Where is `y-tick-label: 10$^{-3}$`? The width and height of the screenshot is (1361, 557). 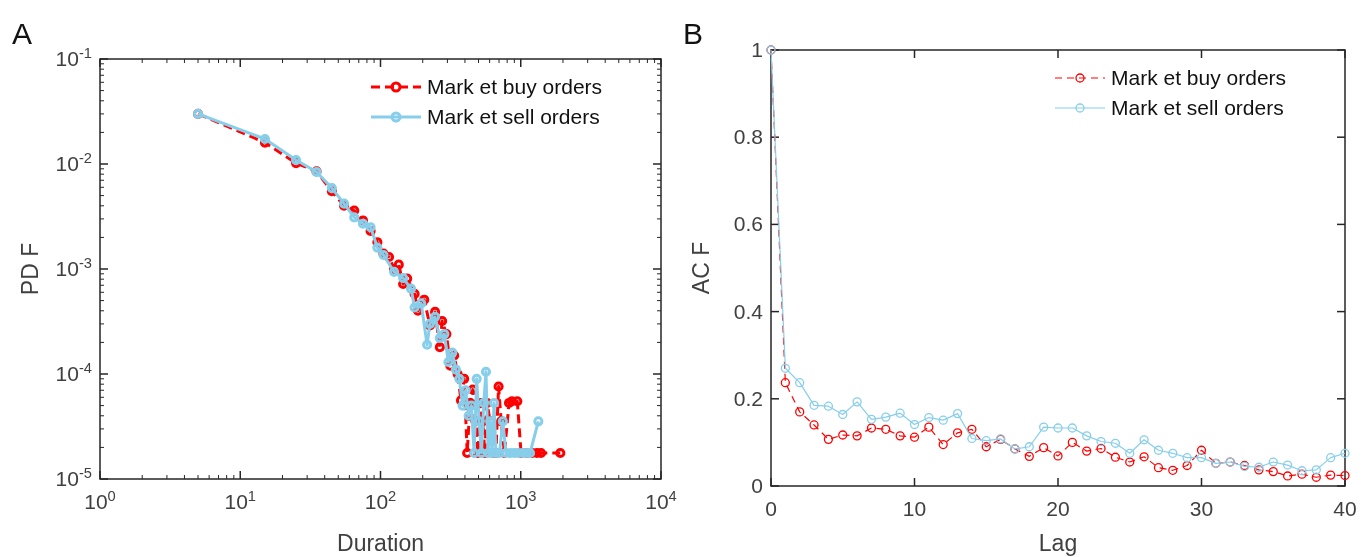
y-tick-label: 10$^{-3}$ is located at coordinates (73, 267).